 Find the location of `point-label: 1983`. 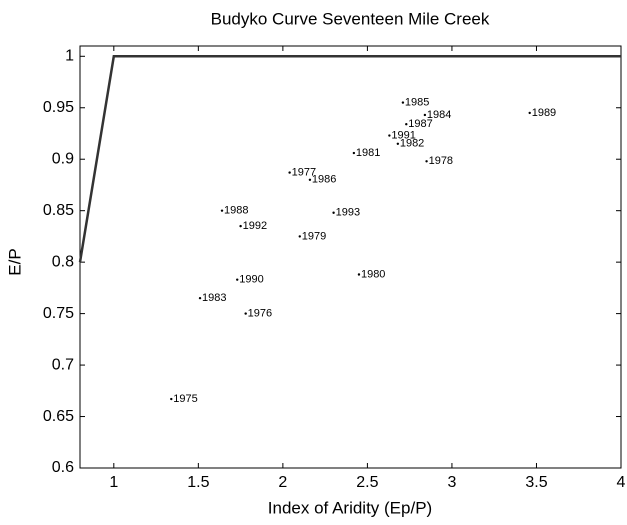

point-label: 1983 is located at coordinates (214, 298).